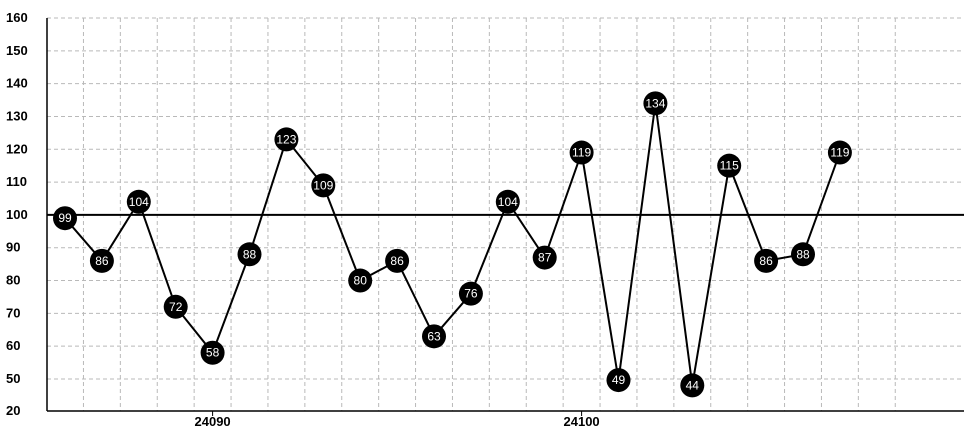  What do you see at coordinates (13, 345) in the screenshot?
I see `y-tick-label: 60` at bounding box center [13, 345].